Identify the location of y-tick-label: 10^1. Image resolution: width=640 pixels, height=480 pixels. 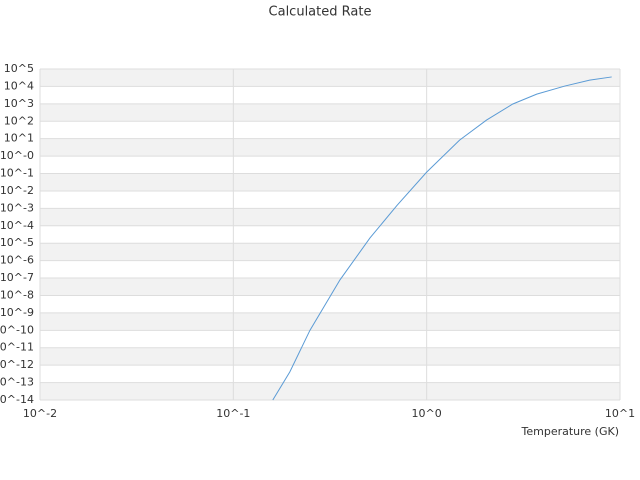
(19, 138).